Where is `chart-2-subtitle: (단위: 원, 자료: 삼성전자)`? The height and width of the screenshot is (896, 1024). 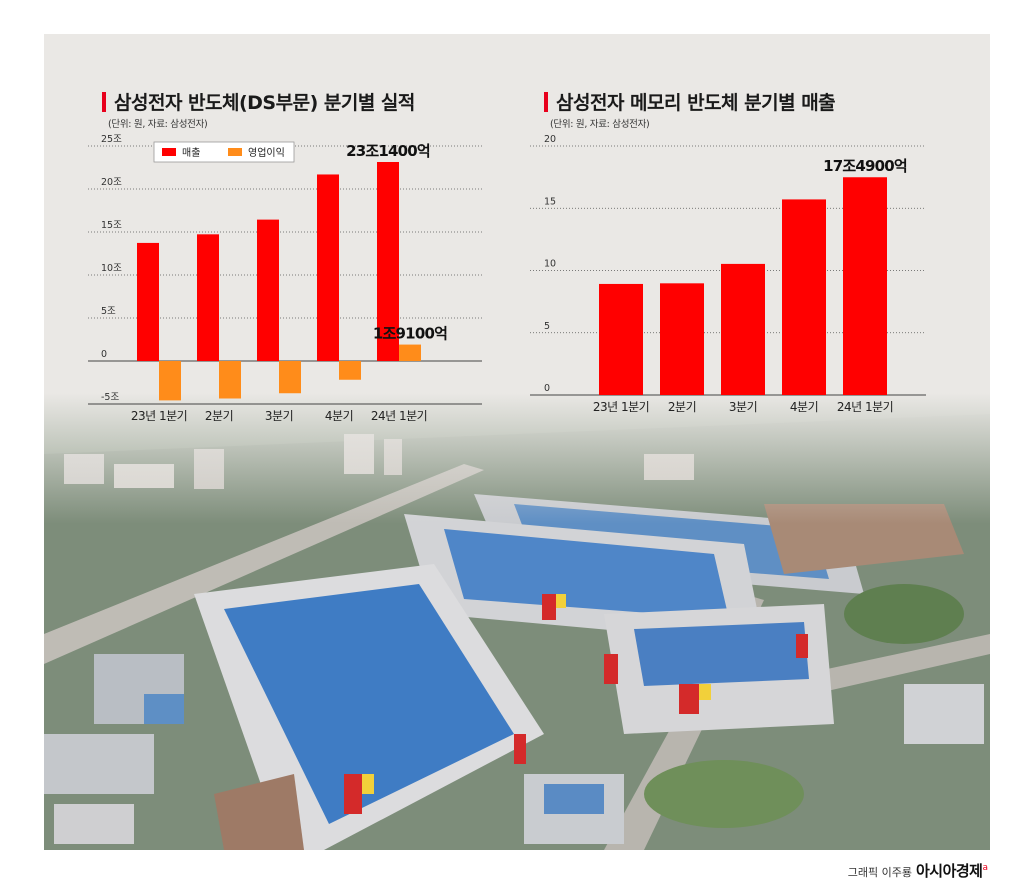 chart-2-subtitle: (단위: 원, 자료: 삼성전자) is located at coordinates (600, 124).